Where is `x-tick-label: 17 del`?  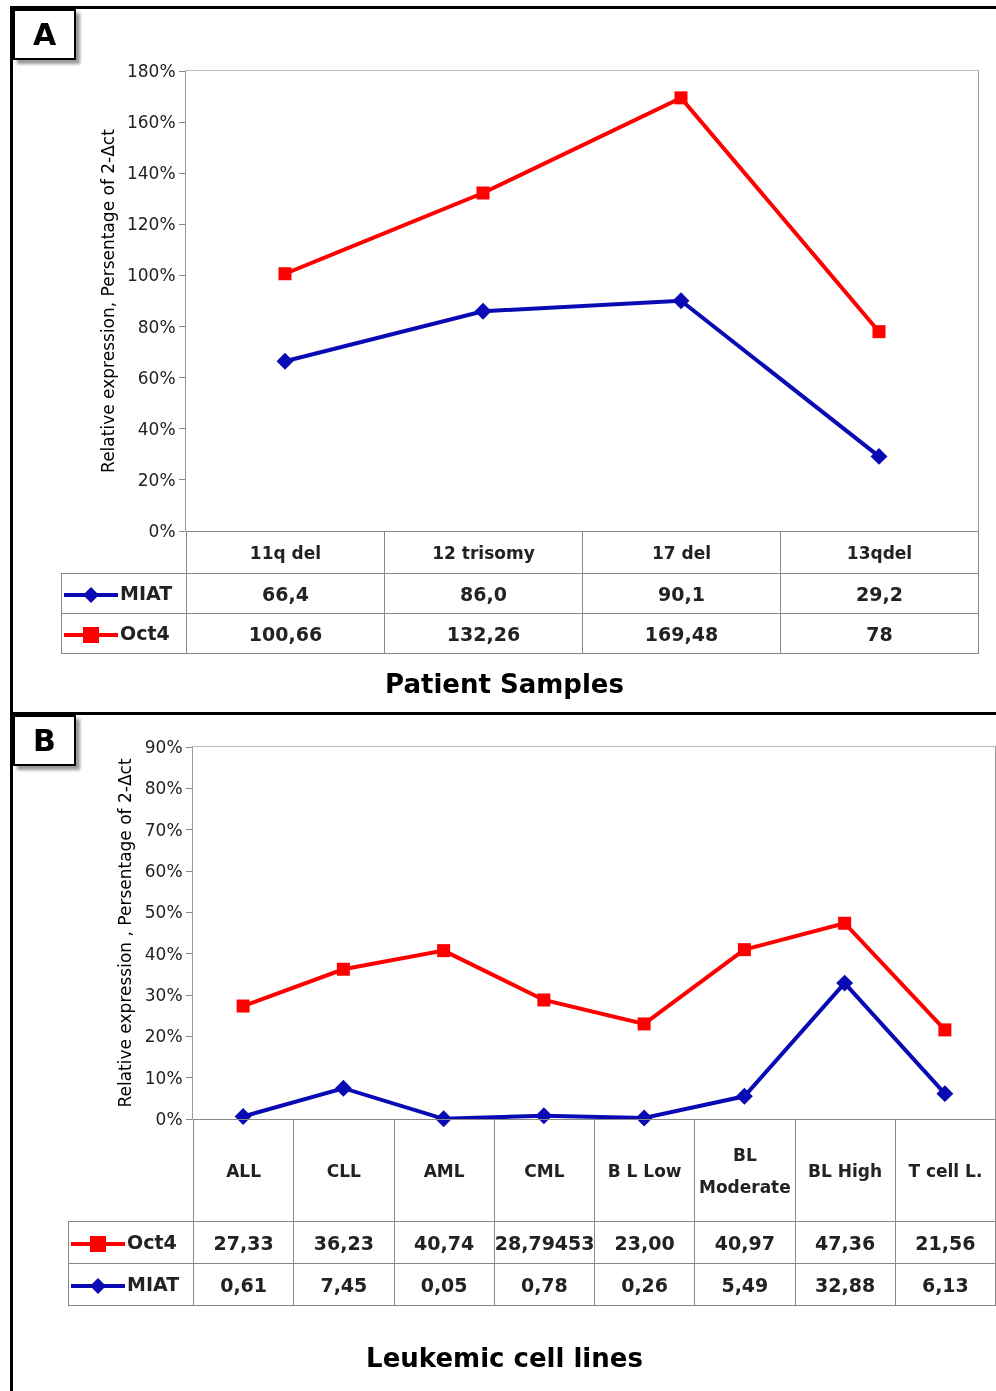 x-tick-label: 17 del is located at coordinates (681, 552).